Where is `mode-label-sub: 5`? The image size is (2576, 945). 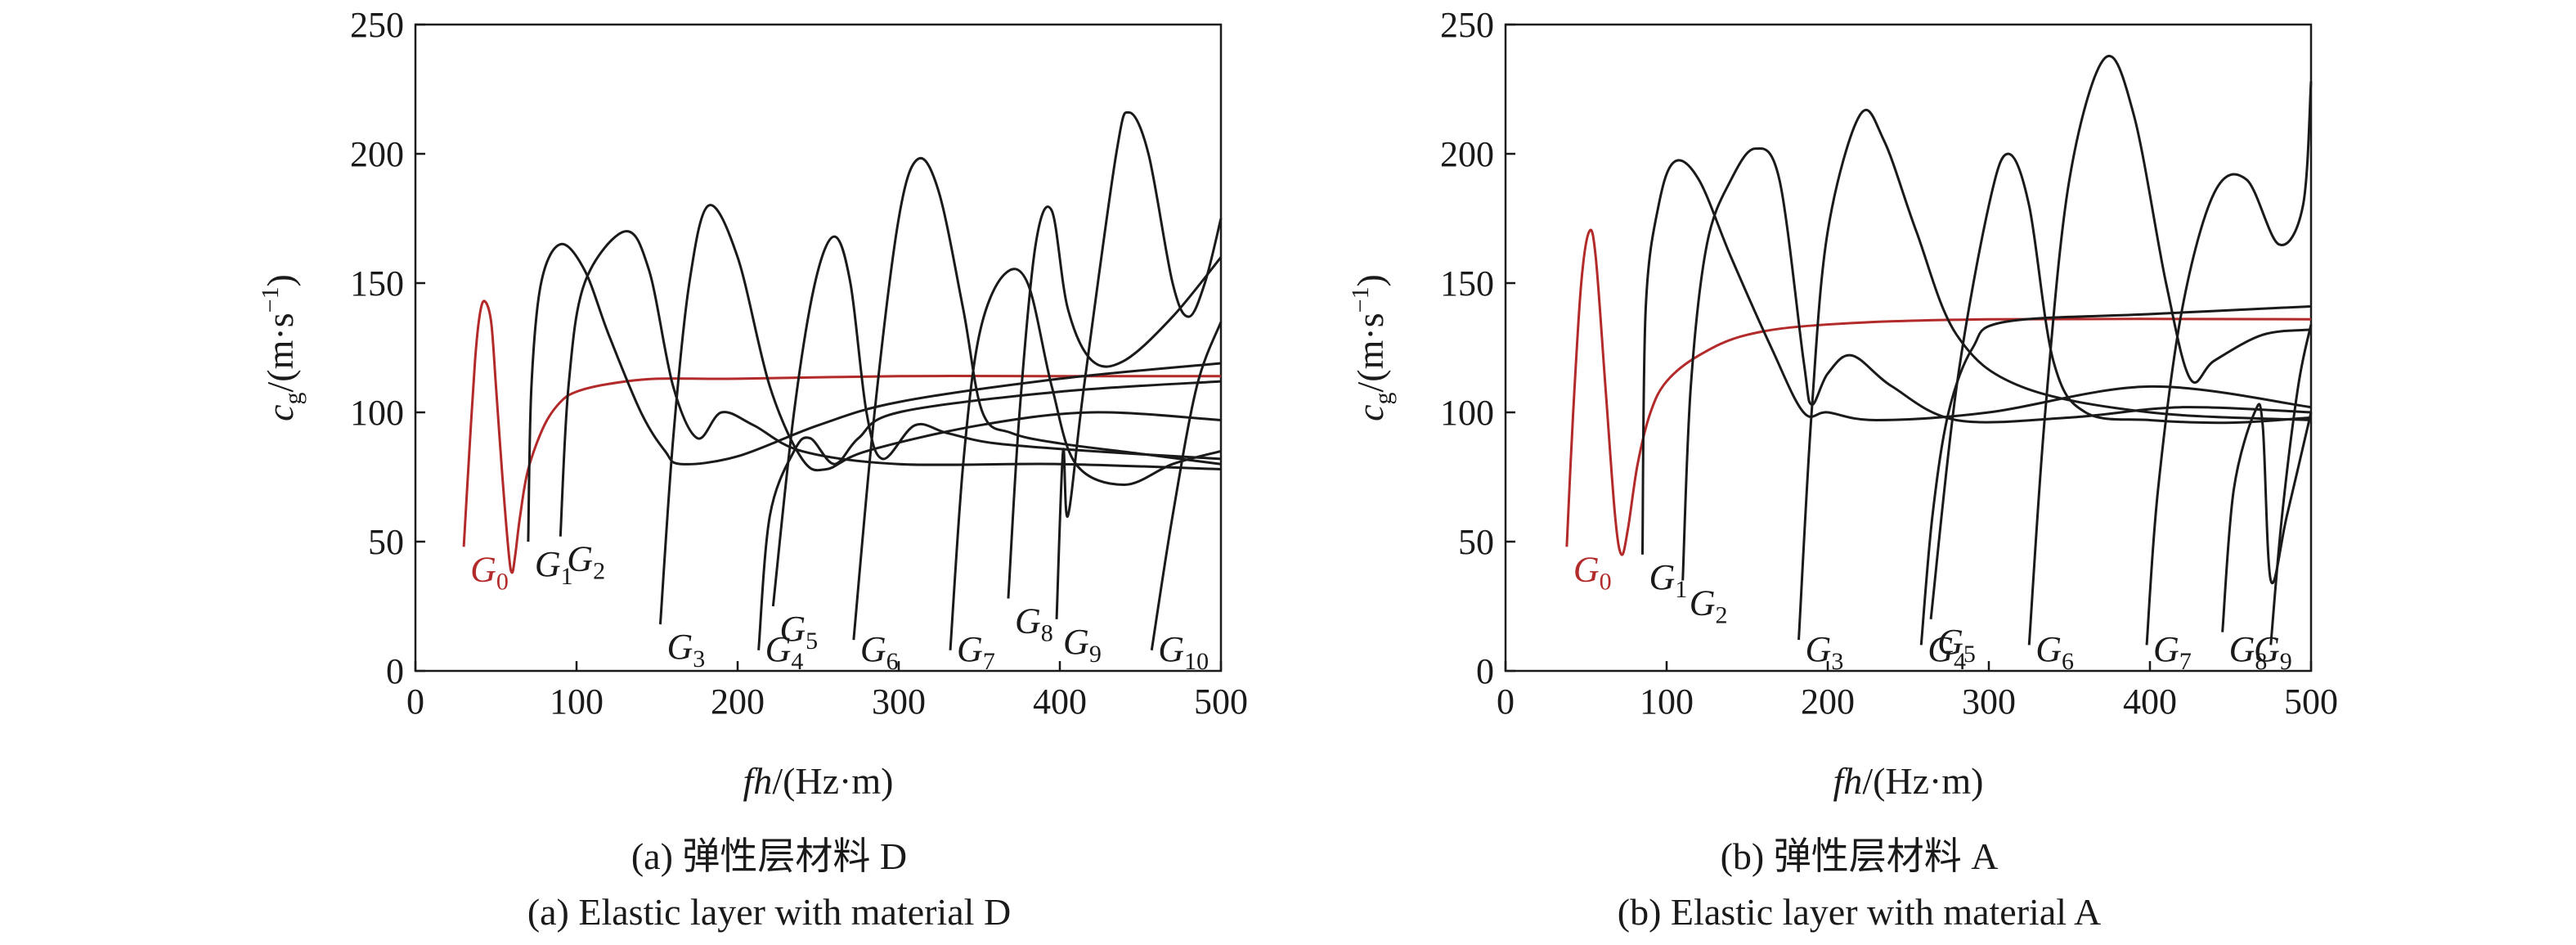
mode-label-sub: 5 is located at coordinates (812, 642).